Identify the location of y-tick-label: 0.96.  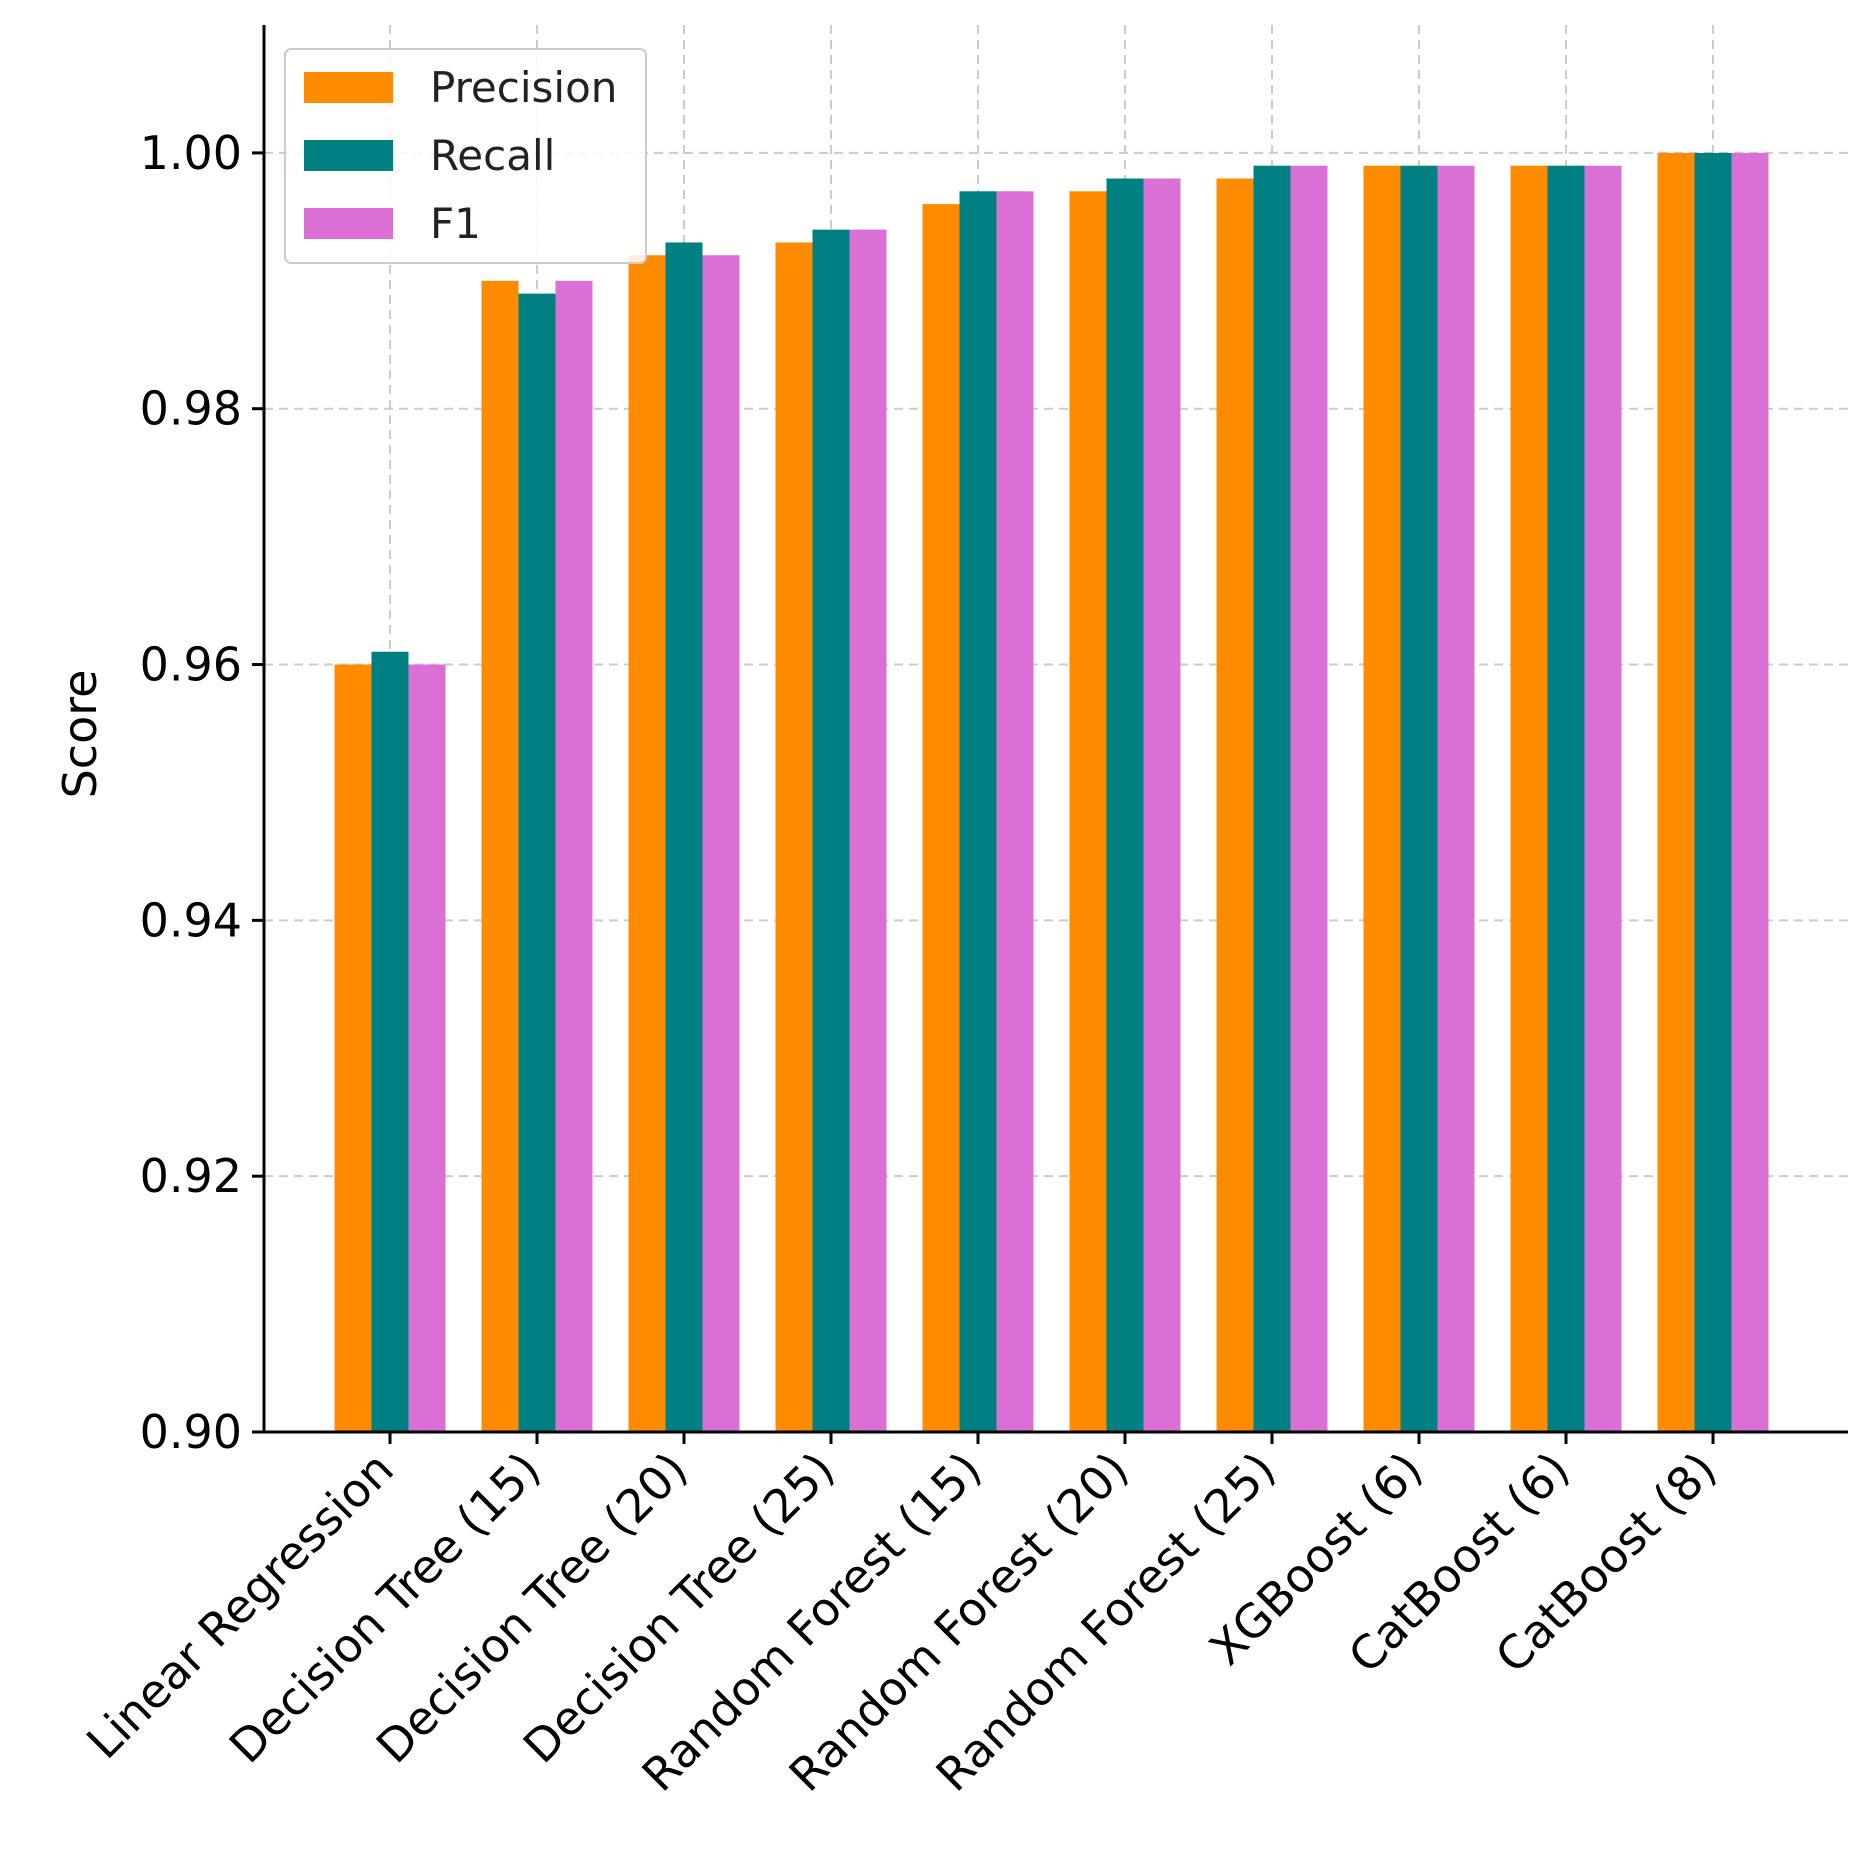
(191, 665).